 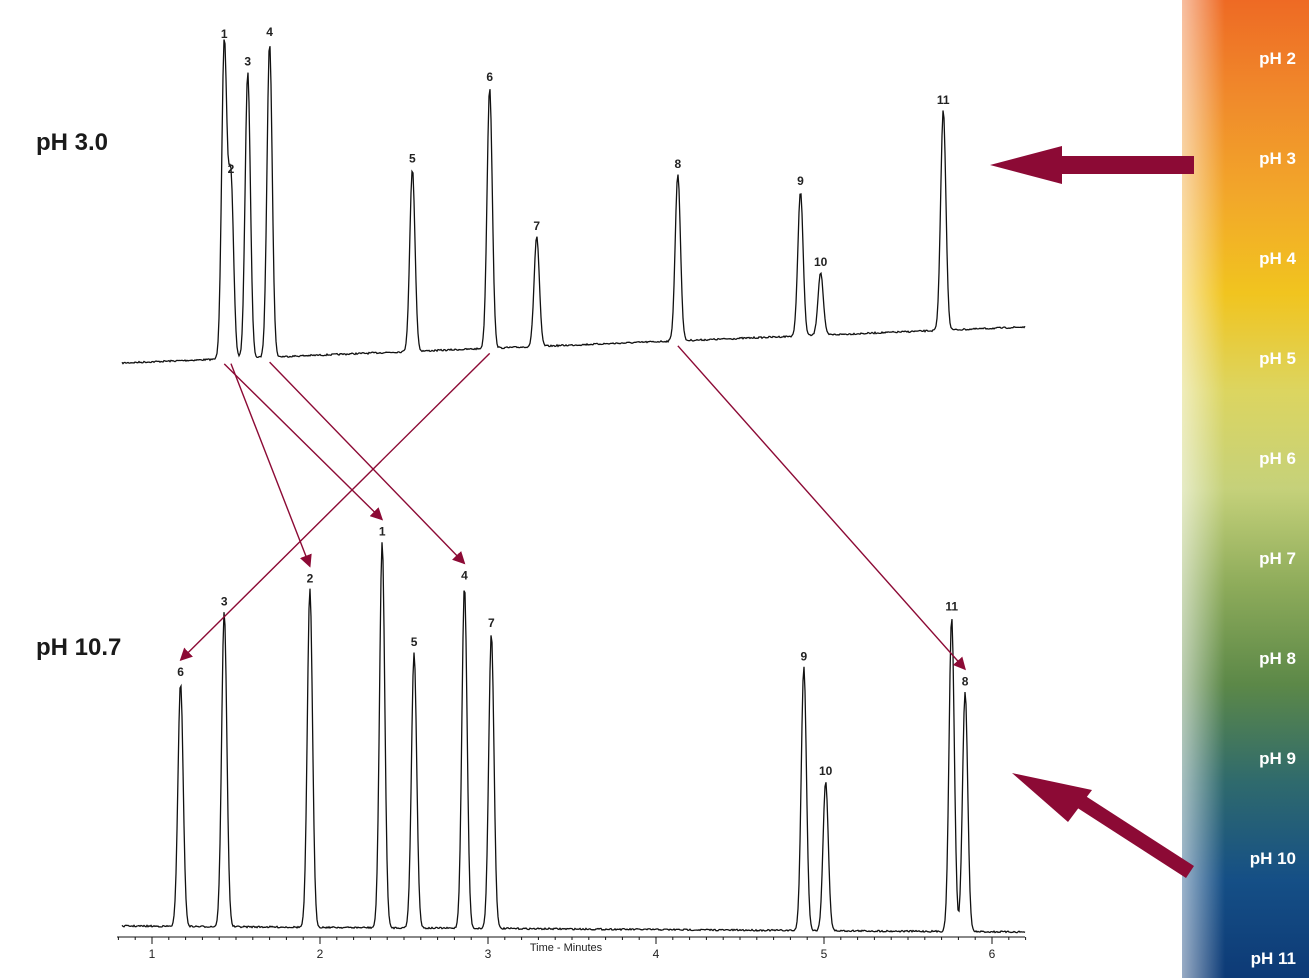 What do you see at coordinates (1273, 958) in the screenshot?
I see `ph-scale-label-ph11: pH 11` at bounding box center [1273, 958].